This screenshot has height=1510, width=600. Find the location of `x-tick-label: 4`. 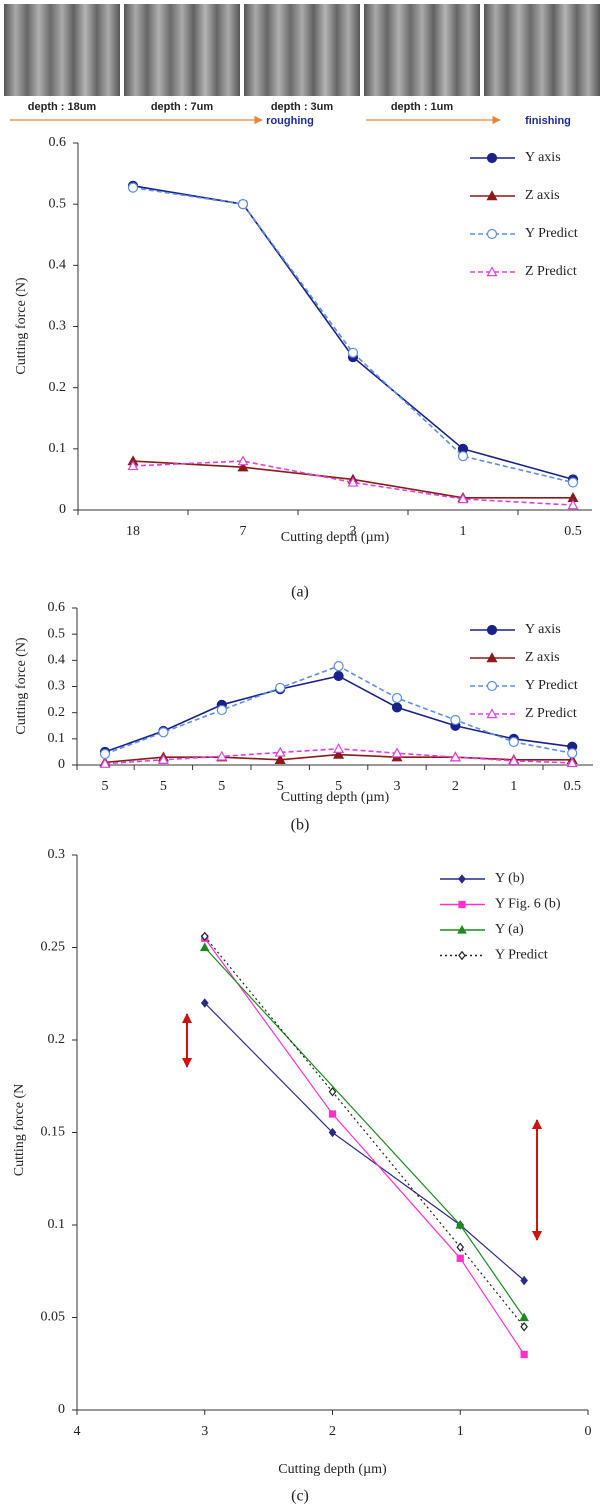

x-tick-label: 4 is located at coordinates (77, 1431).